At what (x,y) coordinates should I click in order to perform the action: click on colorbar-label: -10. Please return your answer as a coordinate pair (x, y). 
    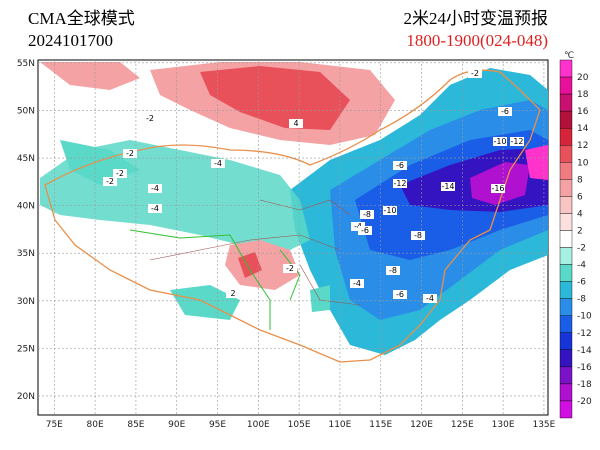
    Looking at the image, I should click on (584, 317).